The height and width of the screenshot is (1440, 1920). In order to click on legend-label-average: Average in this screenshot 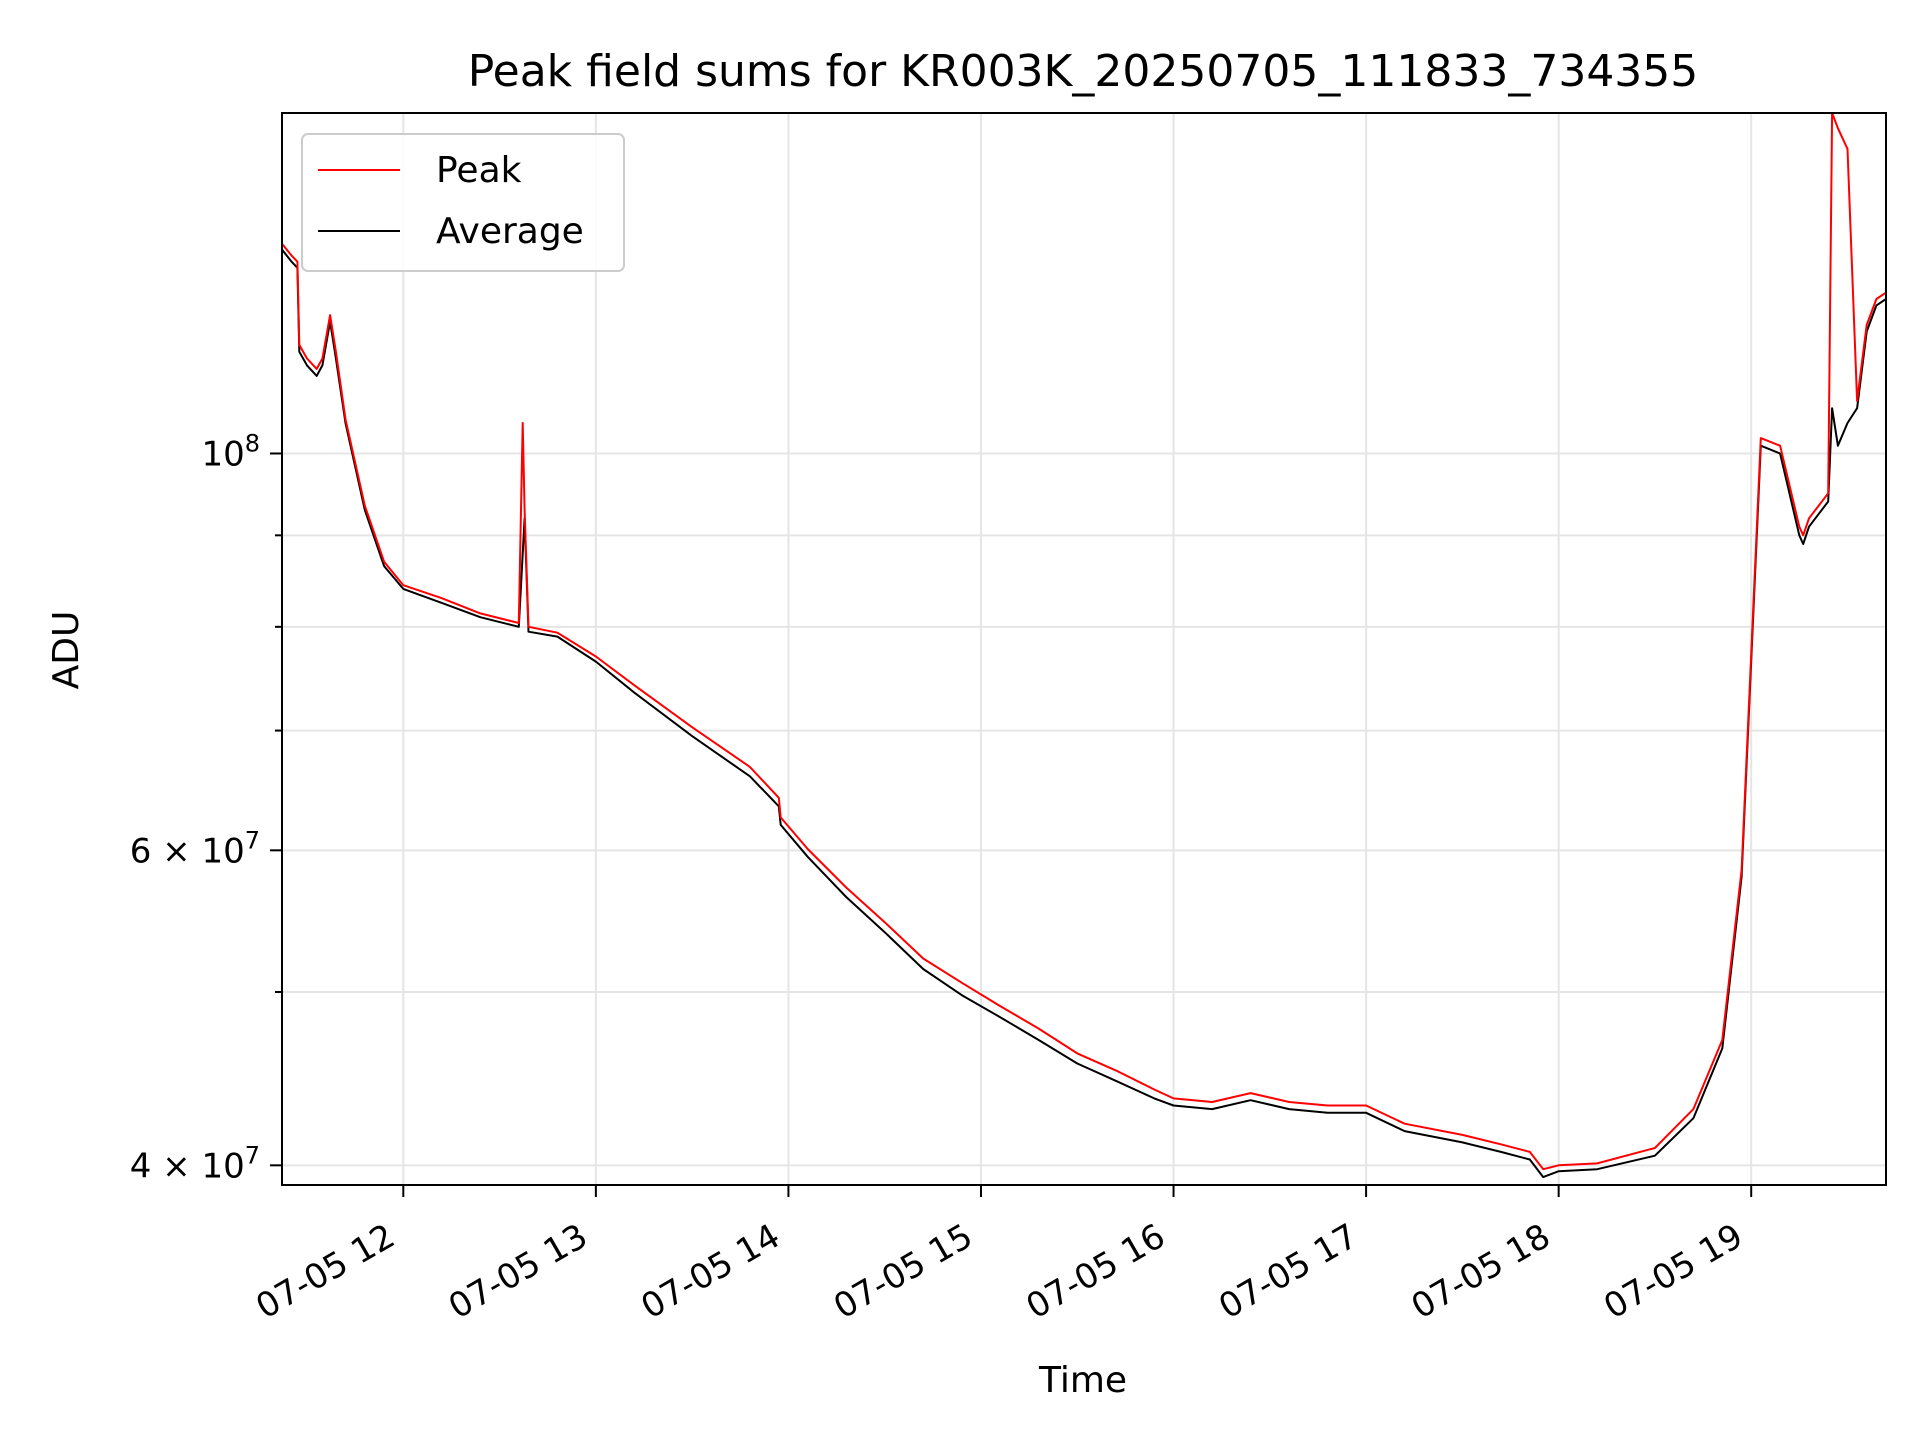, I will do `click(510, 231)`.